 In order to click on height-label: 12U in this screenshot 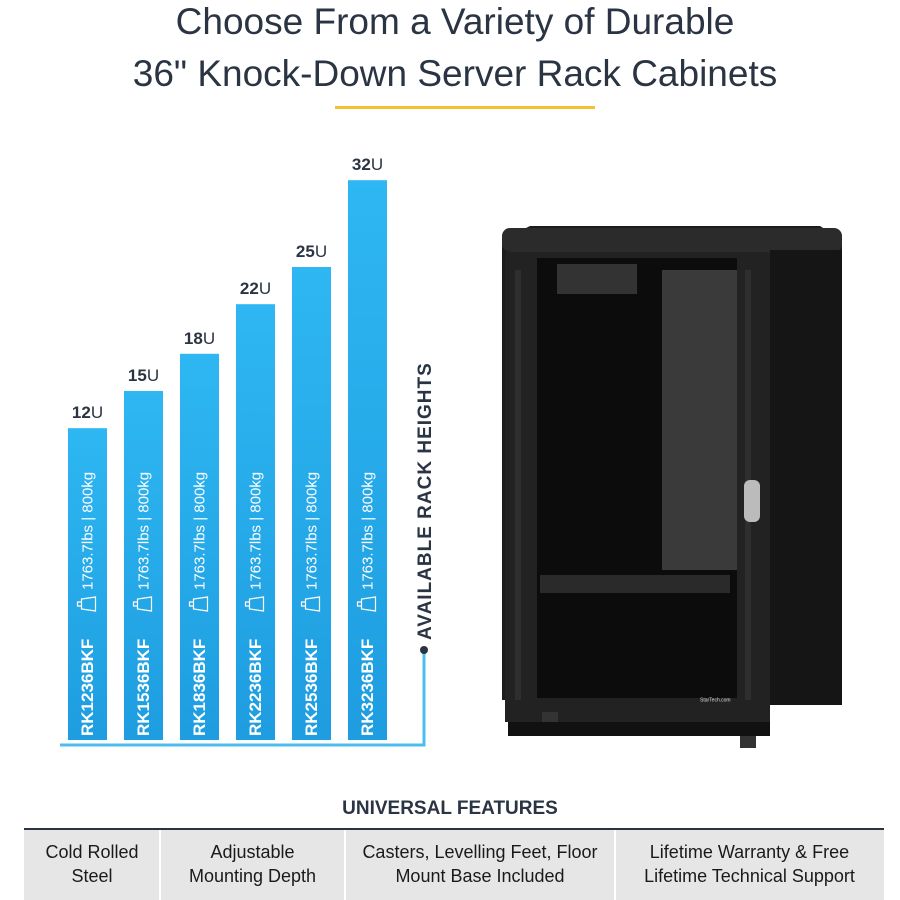, I will do `click(87, 413)`.